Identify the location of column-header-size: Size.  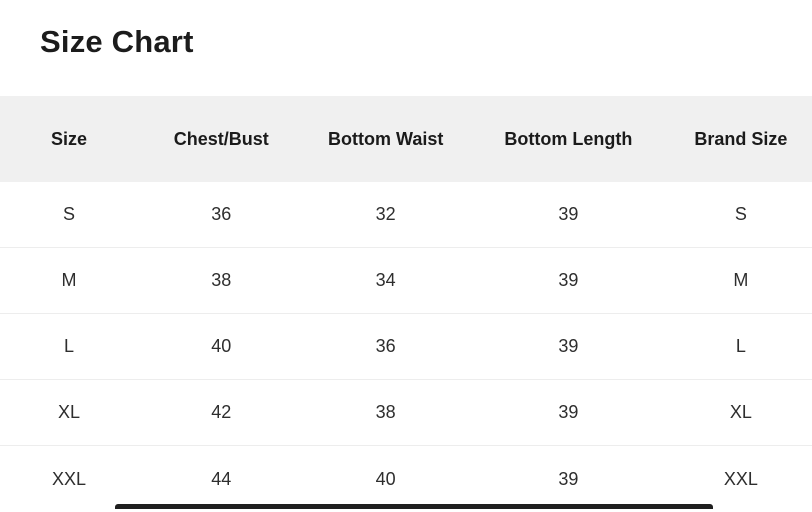
(69, 138).